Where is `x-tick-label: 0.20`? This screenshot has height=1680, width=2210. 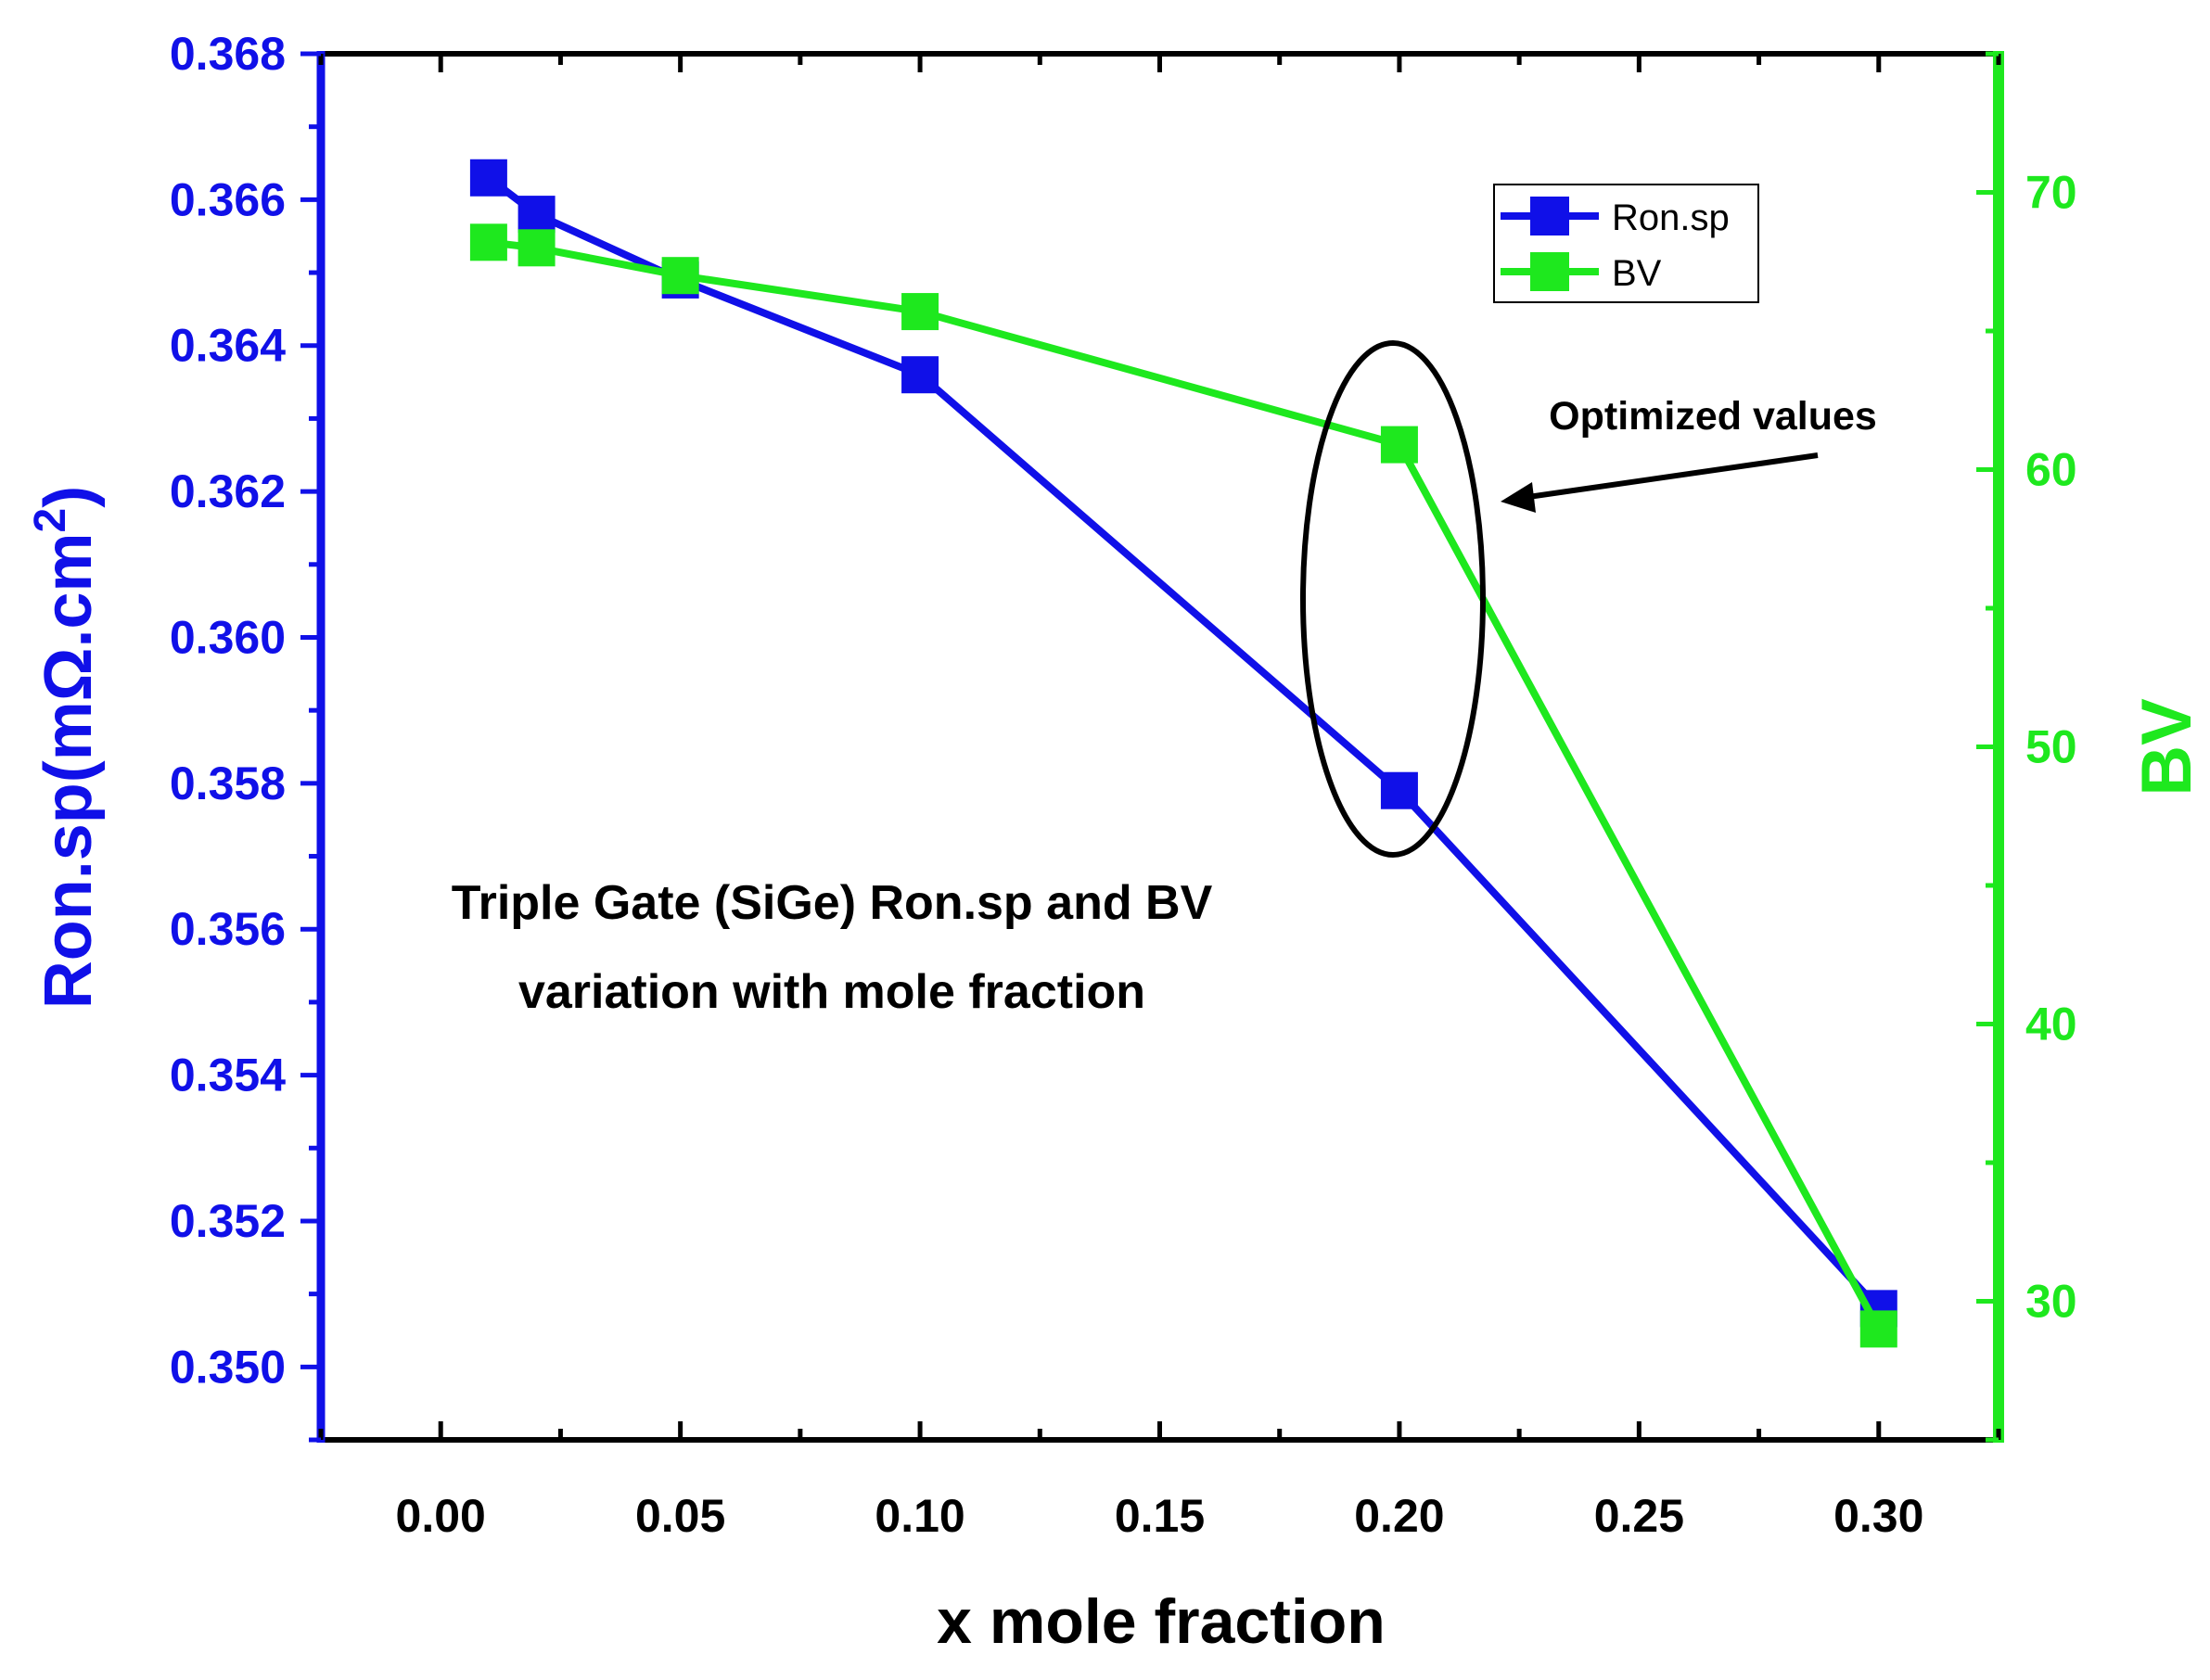 x-tick-label: 0.20 is located at coordinates (1399, 1516).